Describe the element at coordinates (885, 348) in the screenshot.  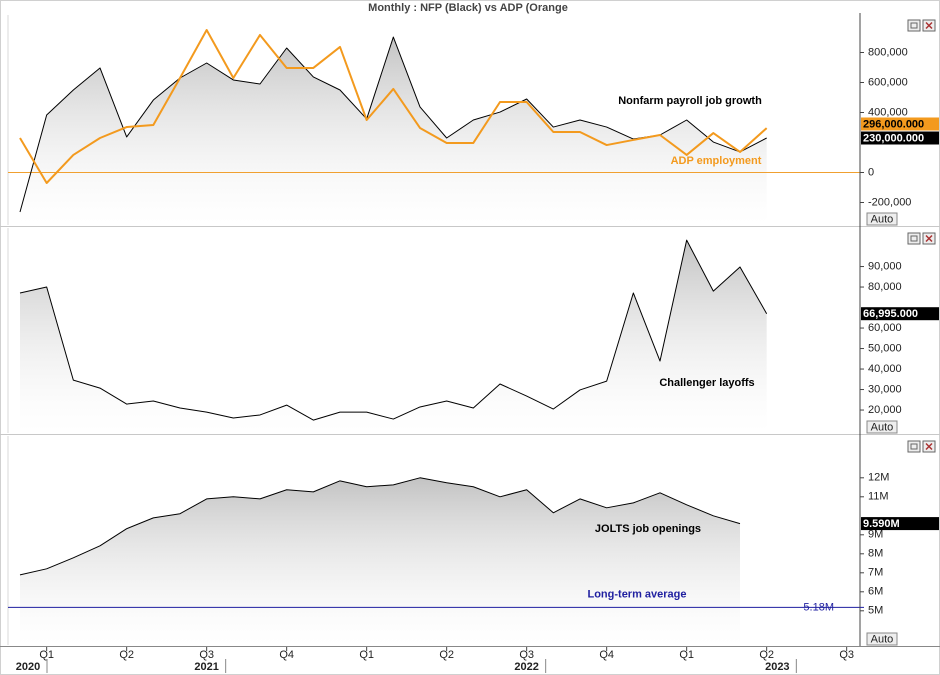
I see `y-tick-label: 50,000` at that location.